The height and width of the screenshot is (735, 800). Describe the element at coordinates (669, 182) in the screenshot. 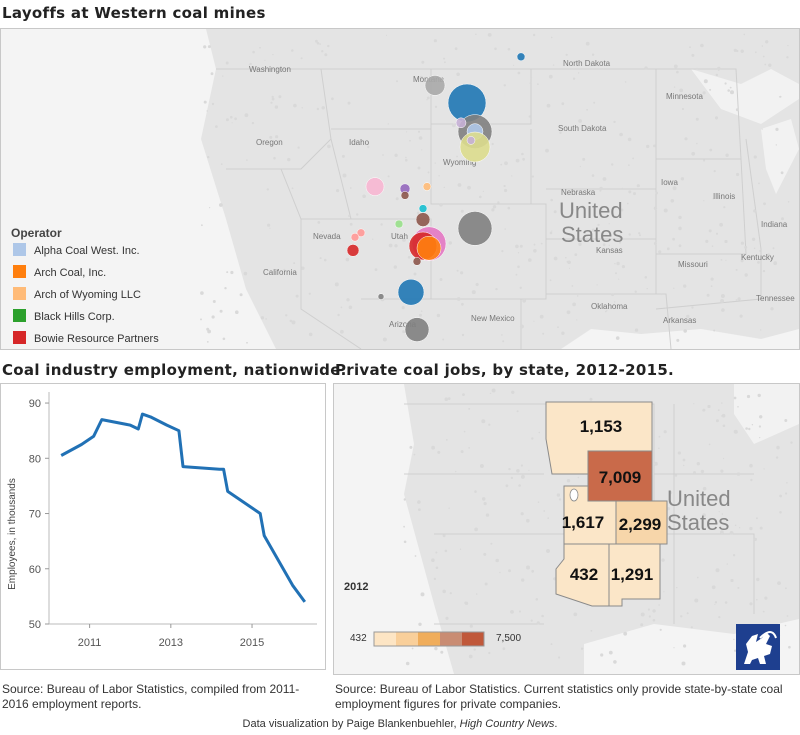

I see `label-iowa: Iowa` at that location.